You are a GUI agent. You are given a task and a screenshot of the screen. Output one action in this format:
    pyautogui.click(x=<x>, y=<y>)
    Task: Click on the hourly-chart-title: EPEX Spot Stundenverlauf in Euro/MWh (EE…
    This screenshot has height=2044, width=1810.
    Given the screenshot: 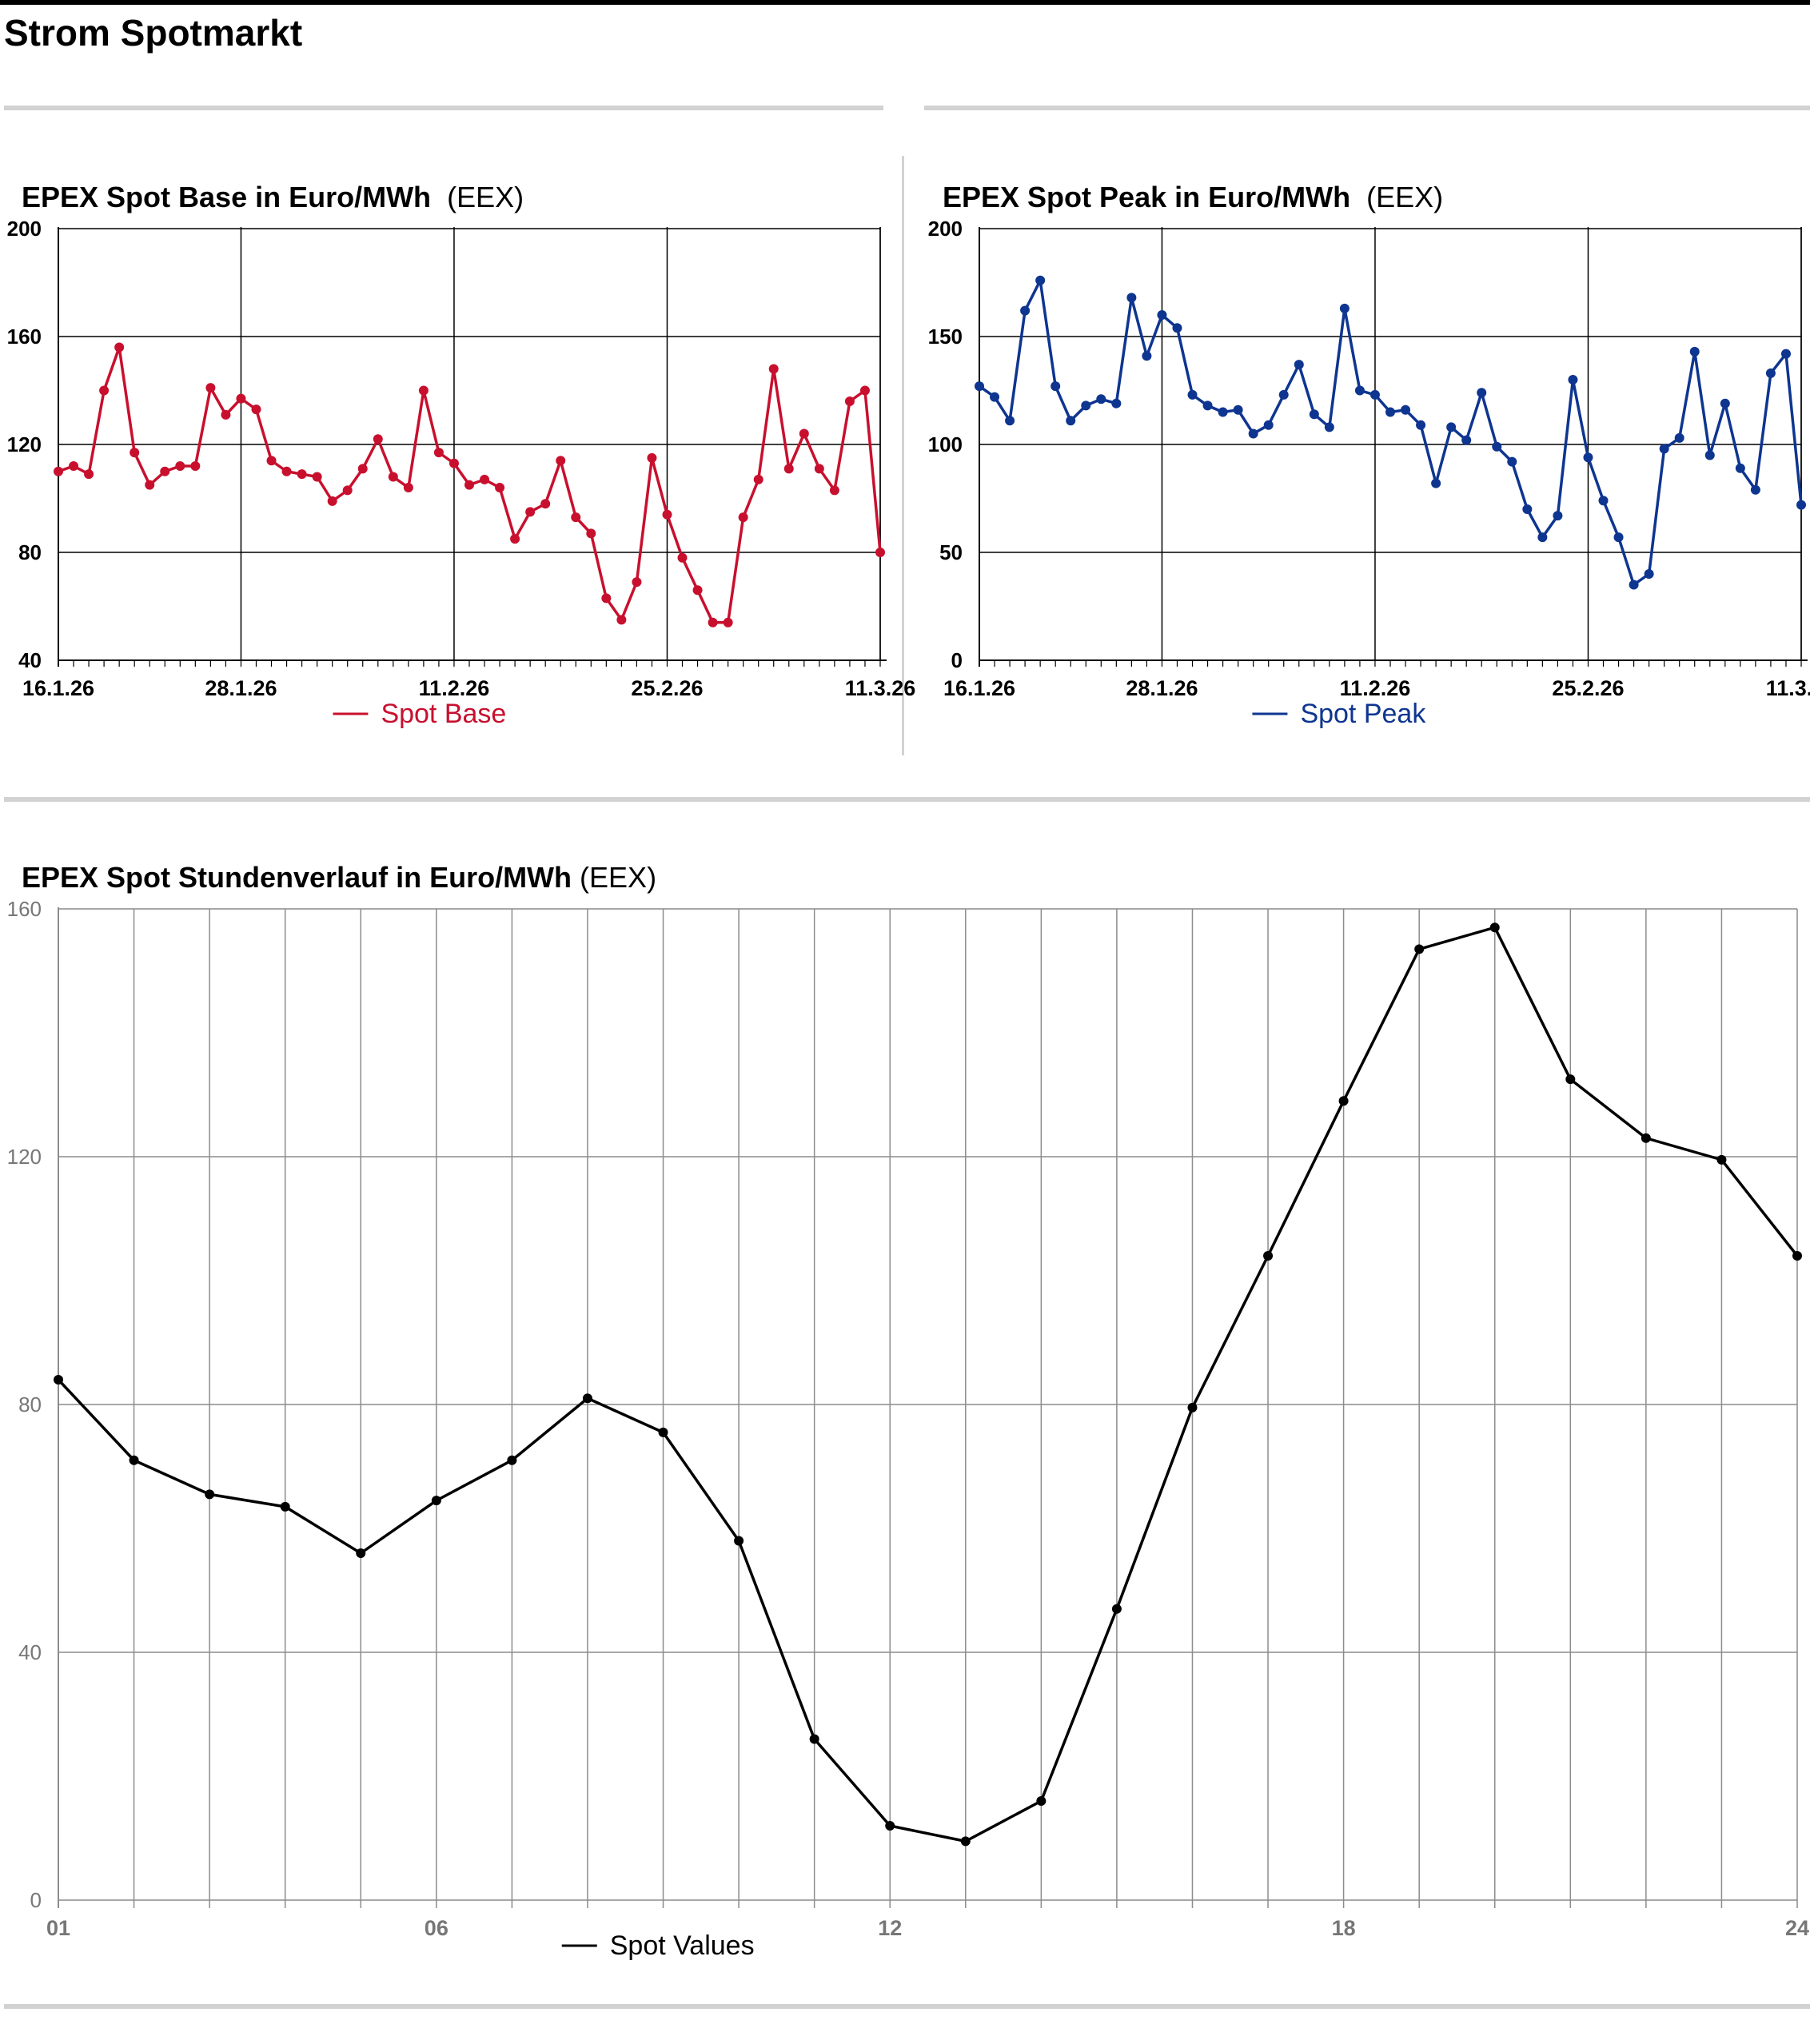 What is the action you would take?
    pyautogui.click(x=339, y=877)
    